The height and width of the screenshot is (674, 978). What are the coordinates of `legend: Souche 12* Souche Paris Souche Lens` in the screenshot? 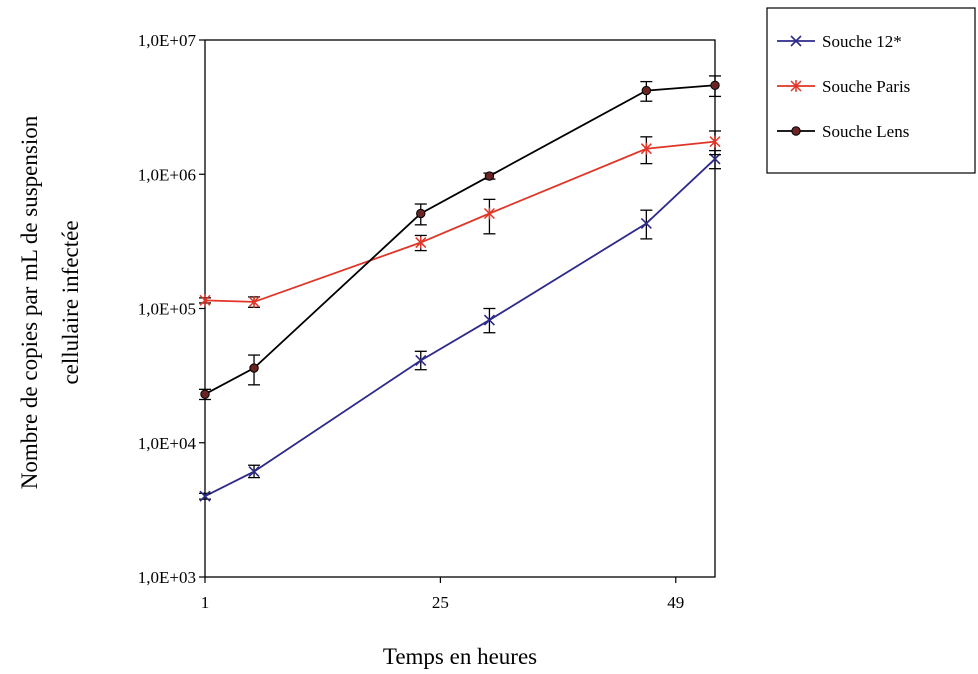 It's located at (871, 90).